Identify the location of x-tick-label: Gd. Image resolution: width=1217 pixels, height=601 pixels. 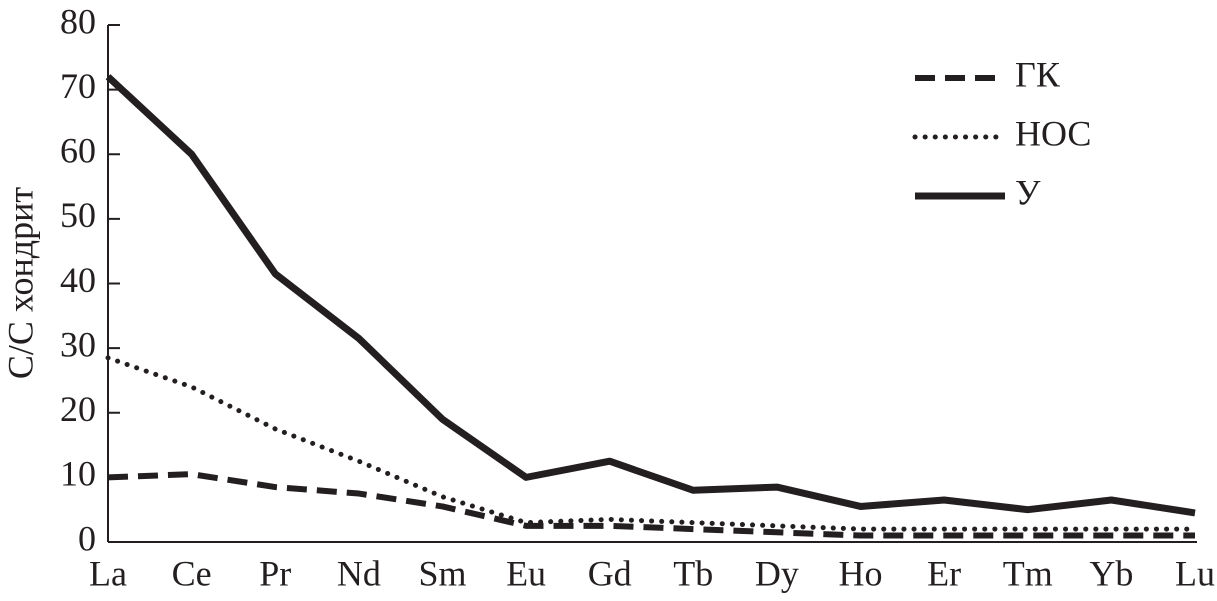
(610, 573).